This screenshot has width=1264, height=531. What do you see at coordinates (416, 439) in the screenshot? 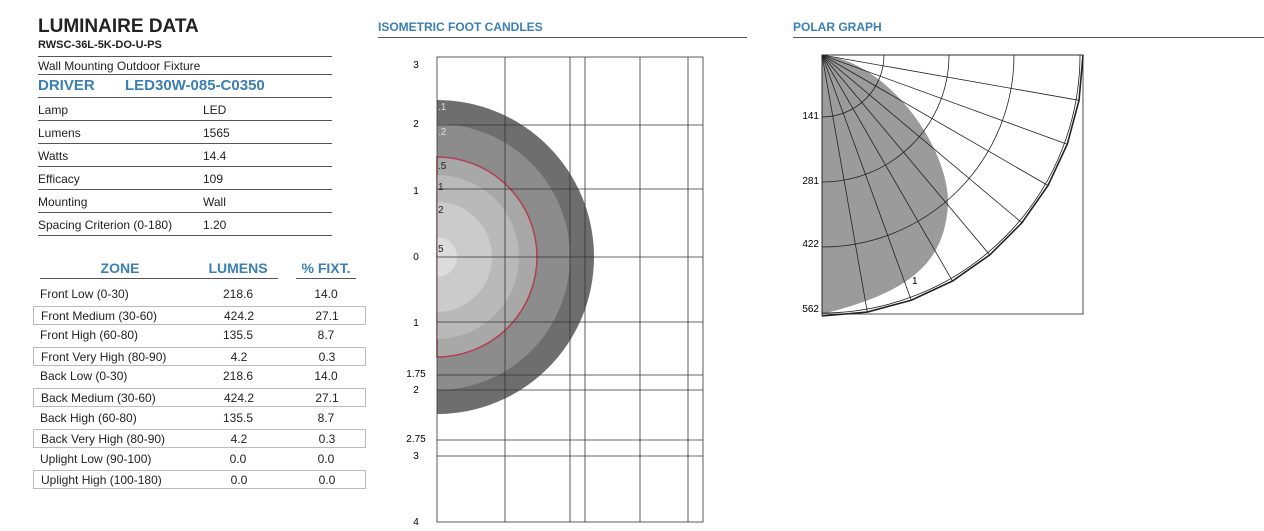
I see `iso-y-label: 2.75` at bounding box center [416, 439].